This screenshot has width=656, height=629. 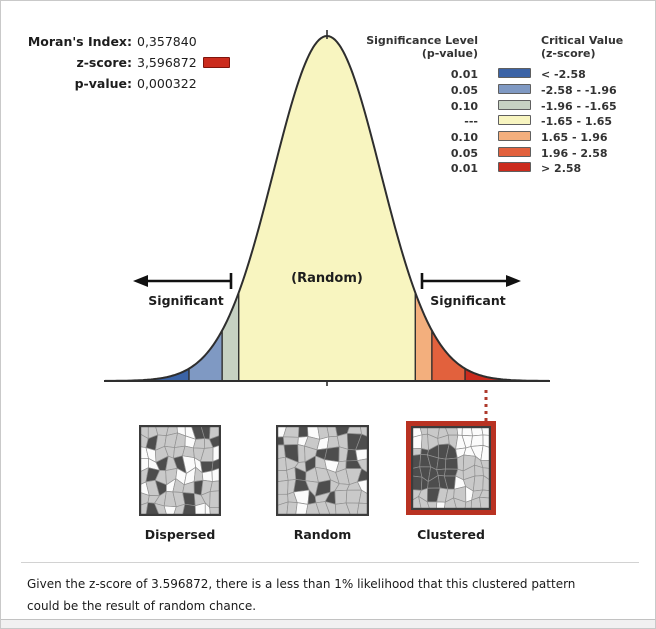 I want to click on legend-z-range: > 2.58, so click(x=561, y=169).